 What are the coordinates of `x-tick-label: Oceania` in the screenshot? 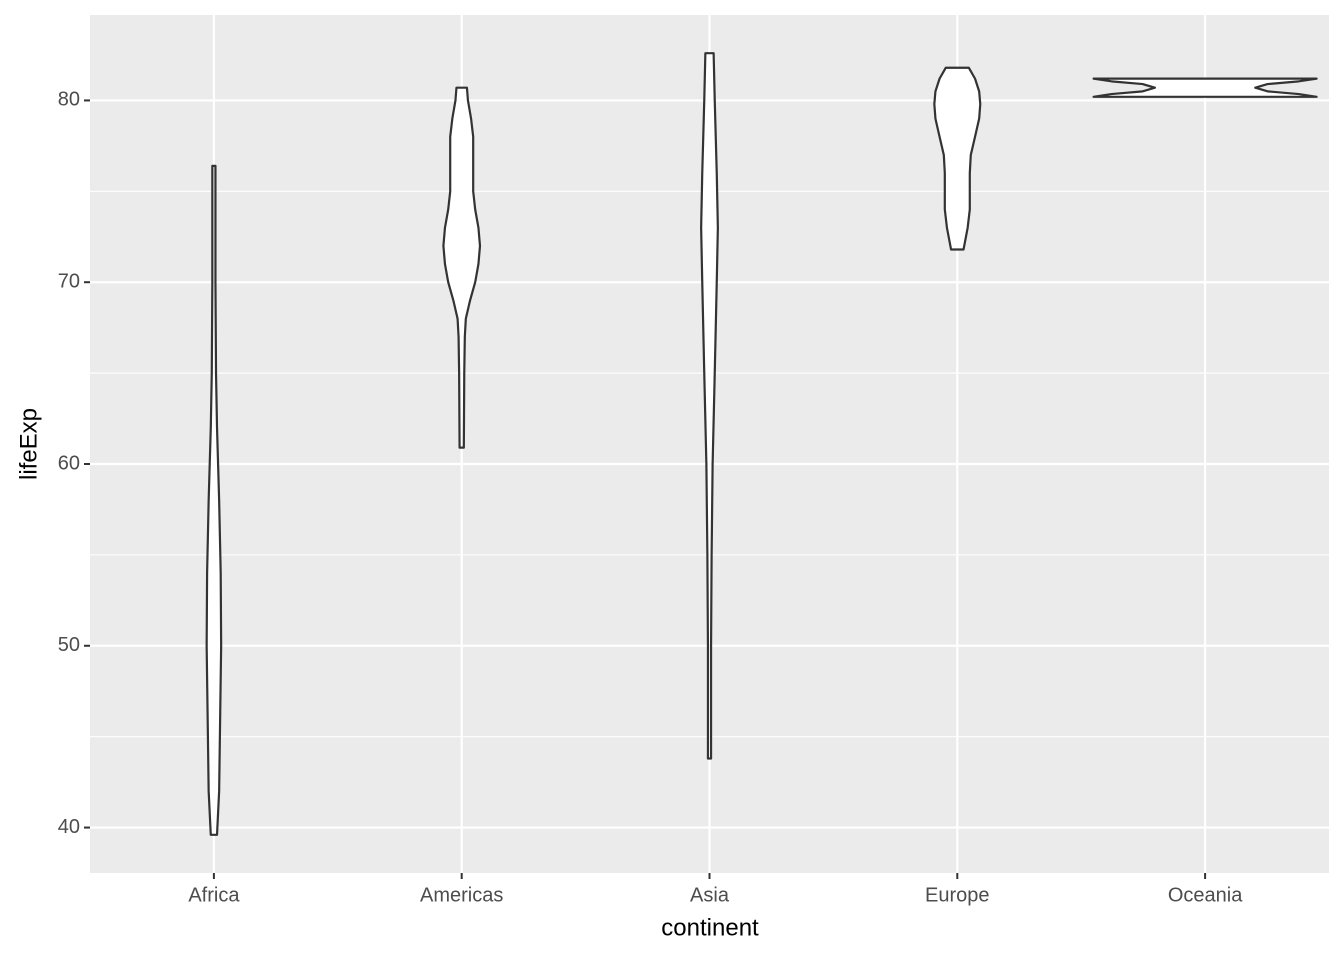 It's located at (1205, 895).